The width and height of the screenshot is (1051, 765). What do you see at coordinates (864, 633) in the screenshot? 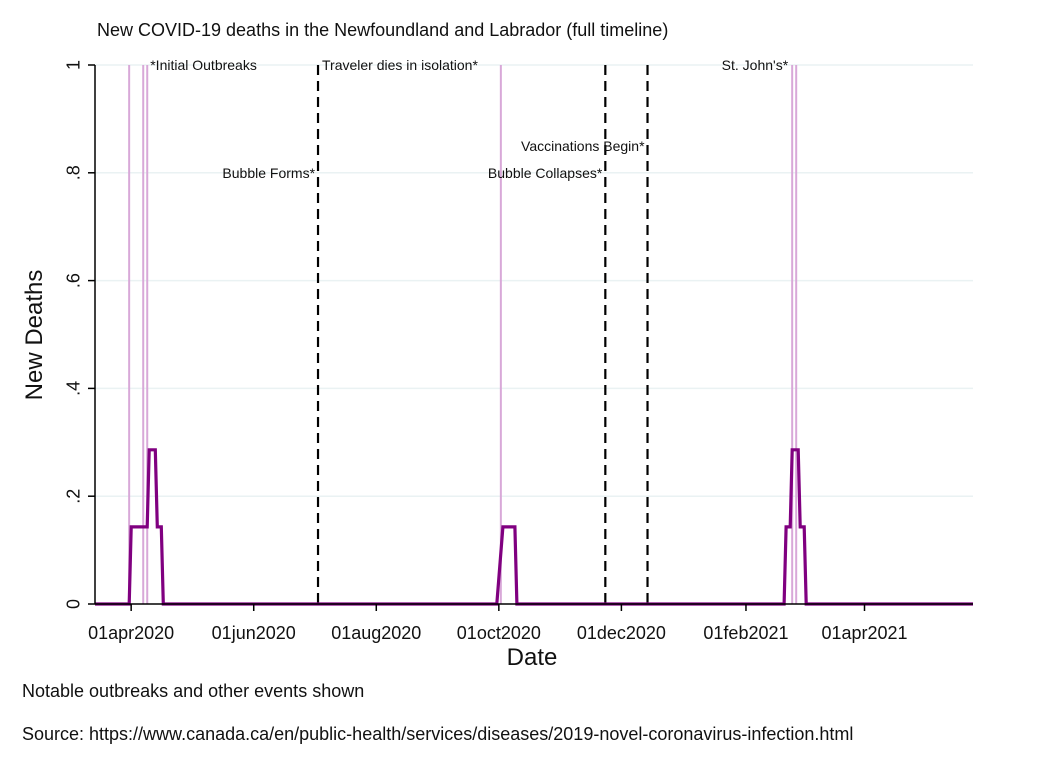
I see `x-tick-label: 01apr2021` at bounding box center [864, 633].